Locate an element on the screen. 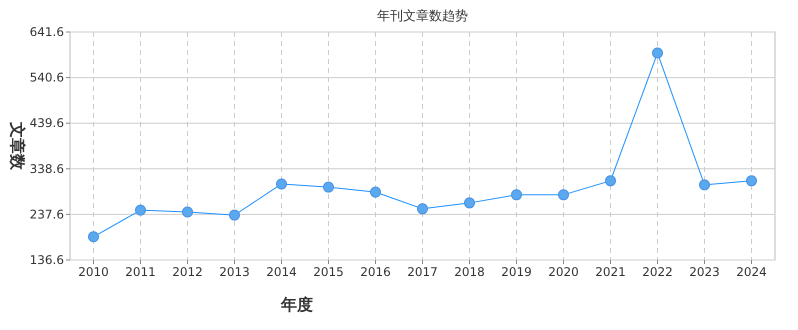 The width and height of the screenshot is (798, 330). x-tick-label: 2020 is located at coordinates (563, 272).